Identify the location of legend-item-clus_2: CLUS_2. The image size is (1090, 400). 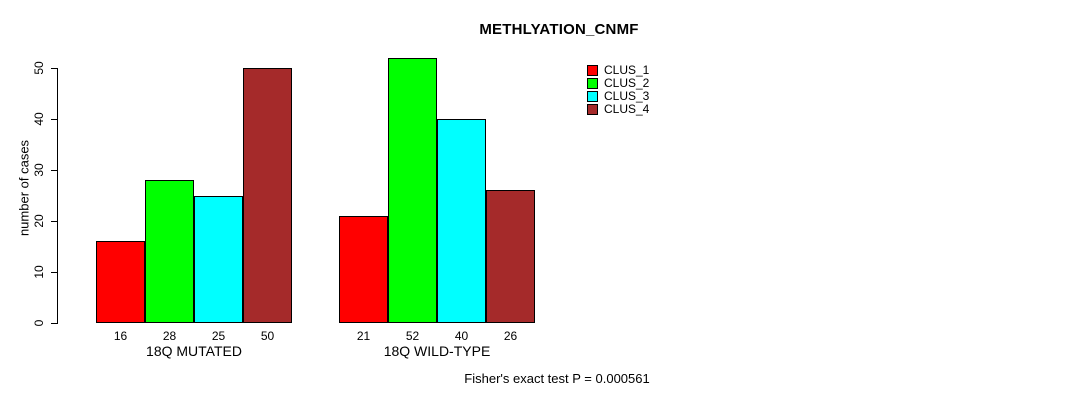
(618, 83).